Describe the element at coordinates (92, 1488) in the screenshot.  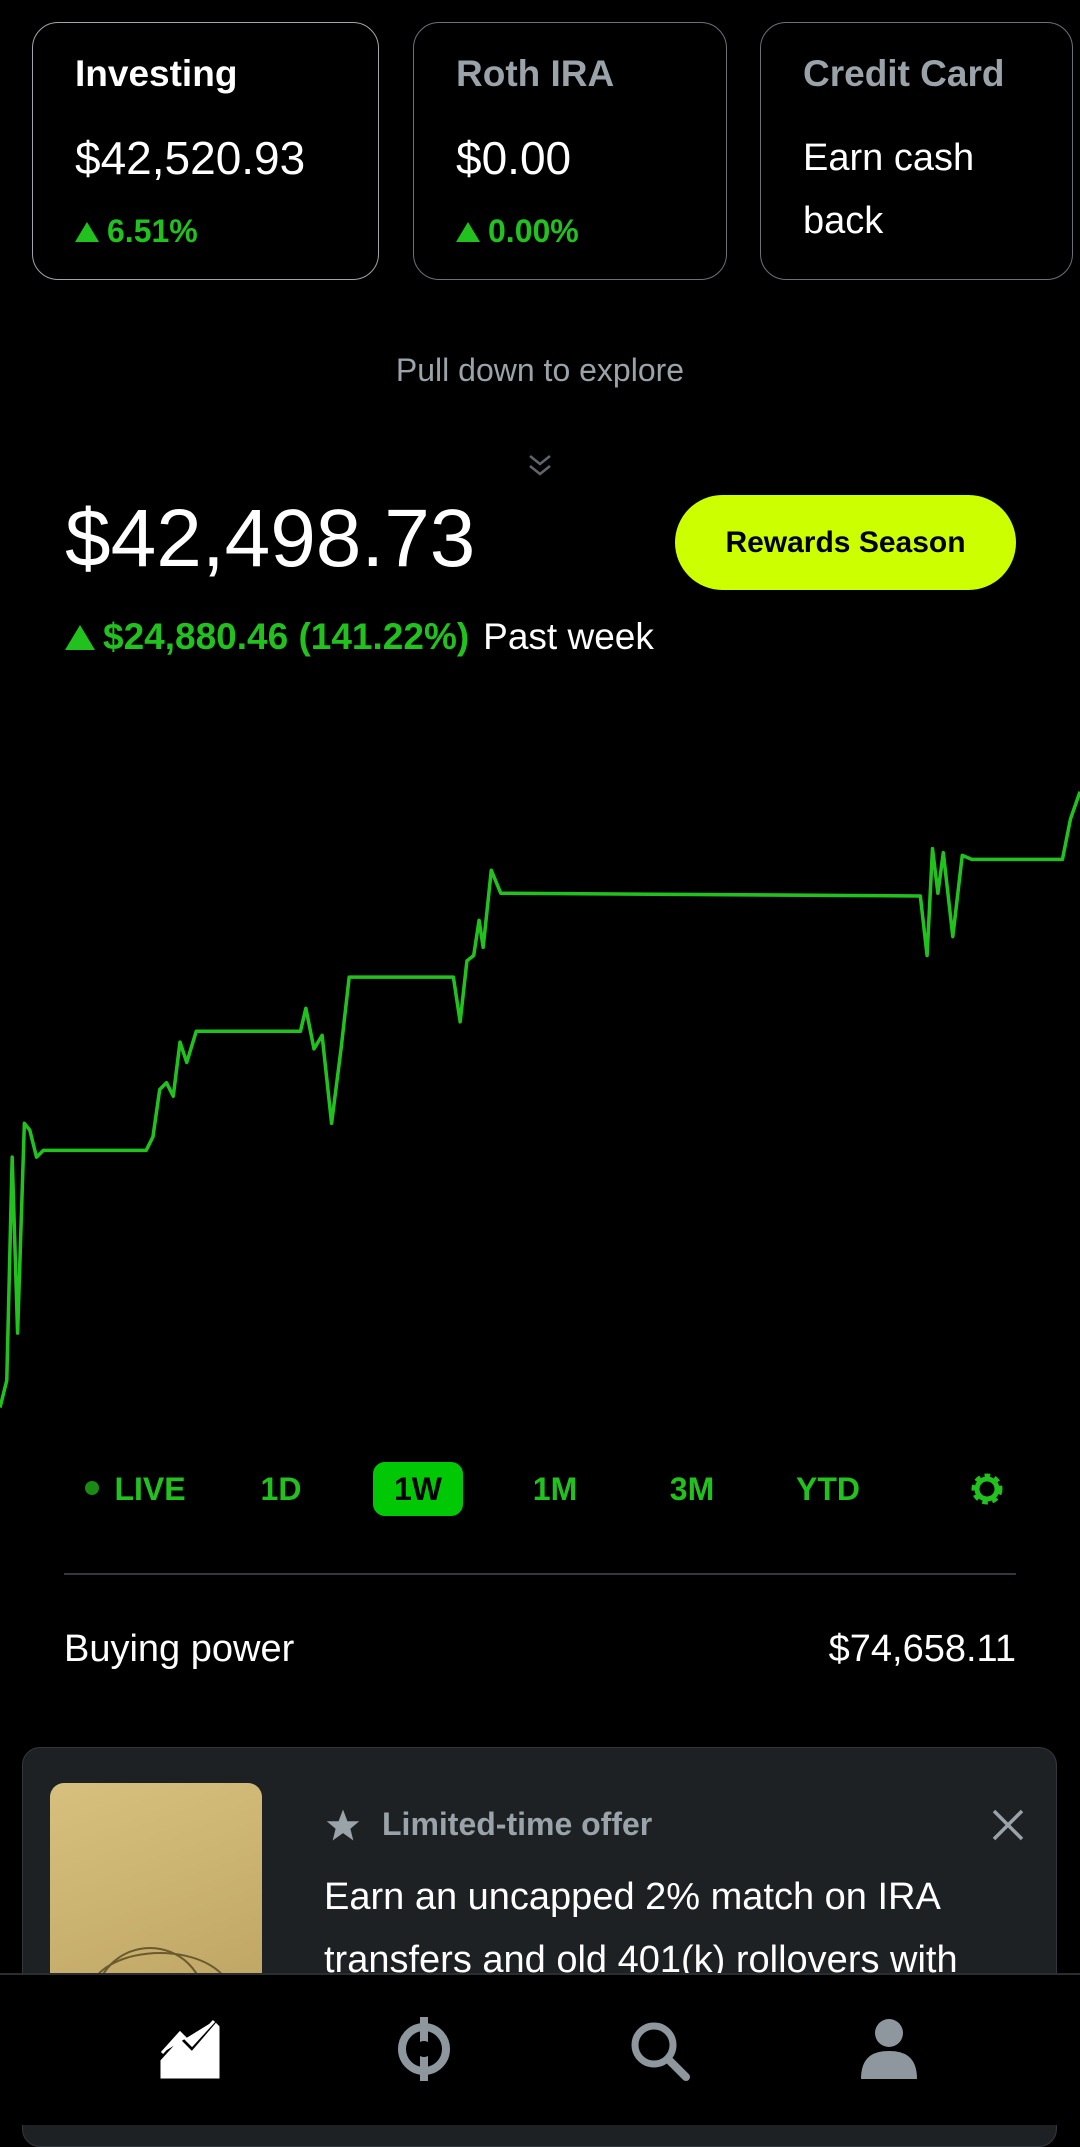
I see `live-dot` at that location.